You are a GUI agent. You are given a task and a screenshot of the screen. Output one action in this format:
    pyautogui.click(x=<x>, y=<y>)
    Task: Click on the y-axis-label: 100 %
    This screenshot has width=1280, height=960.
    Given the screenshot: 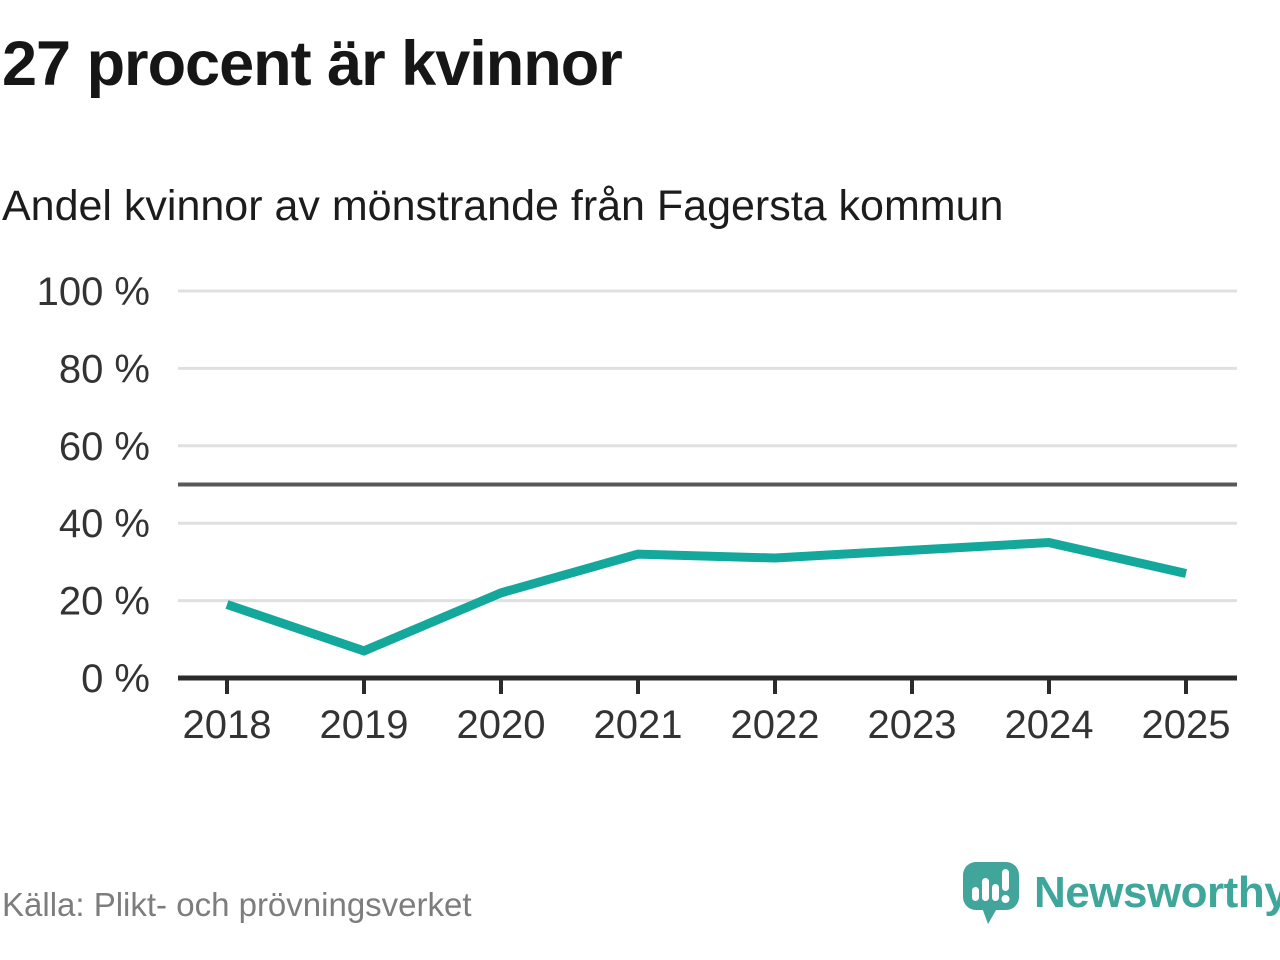 What is the action you would take?
    pyautogui.click(x=93, y=292)
    